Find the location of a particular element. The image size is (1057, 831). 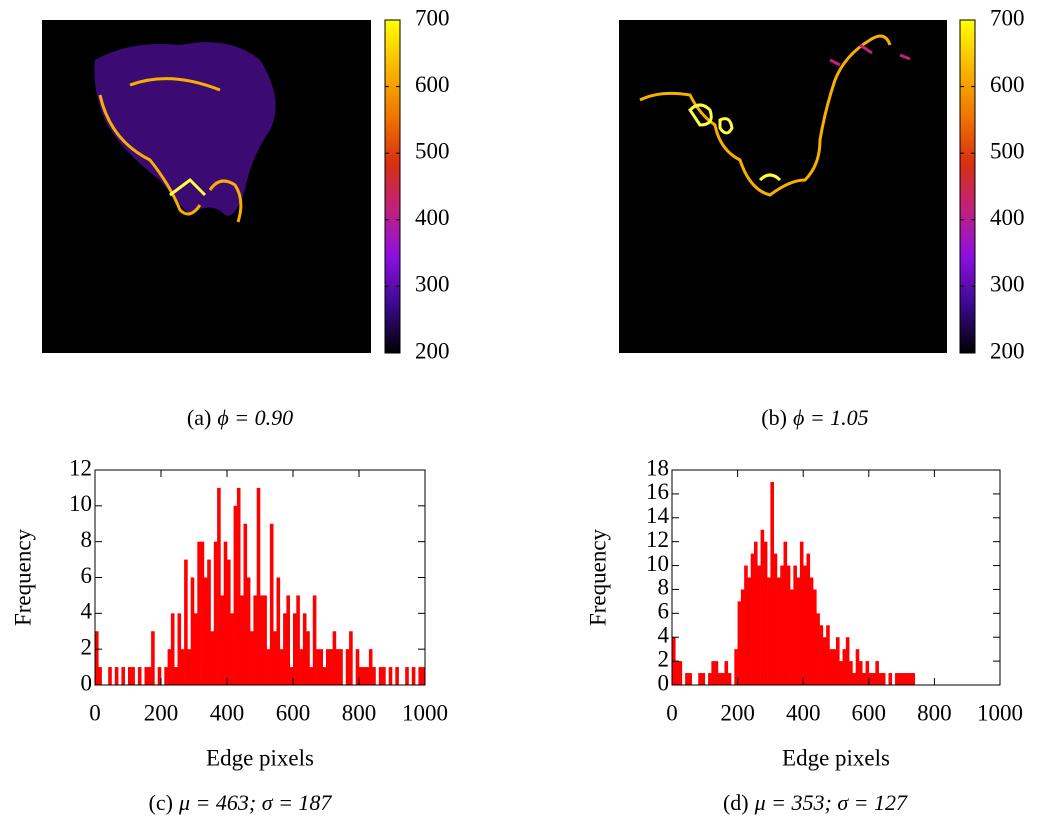

caption-text: ϕ = 1.05 is located at coordinates (831, 417).